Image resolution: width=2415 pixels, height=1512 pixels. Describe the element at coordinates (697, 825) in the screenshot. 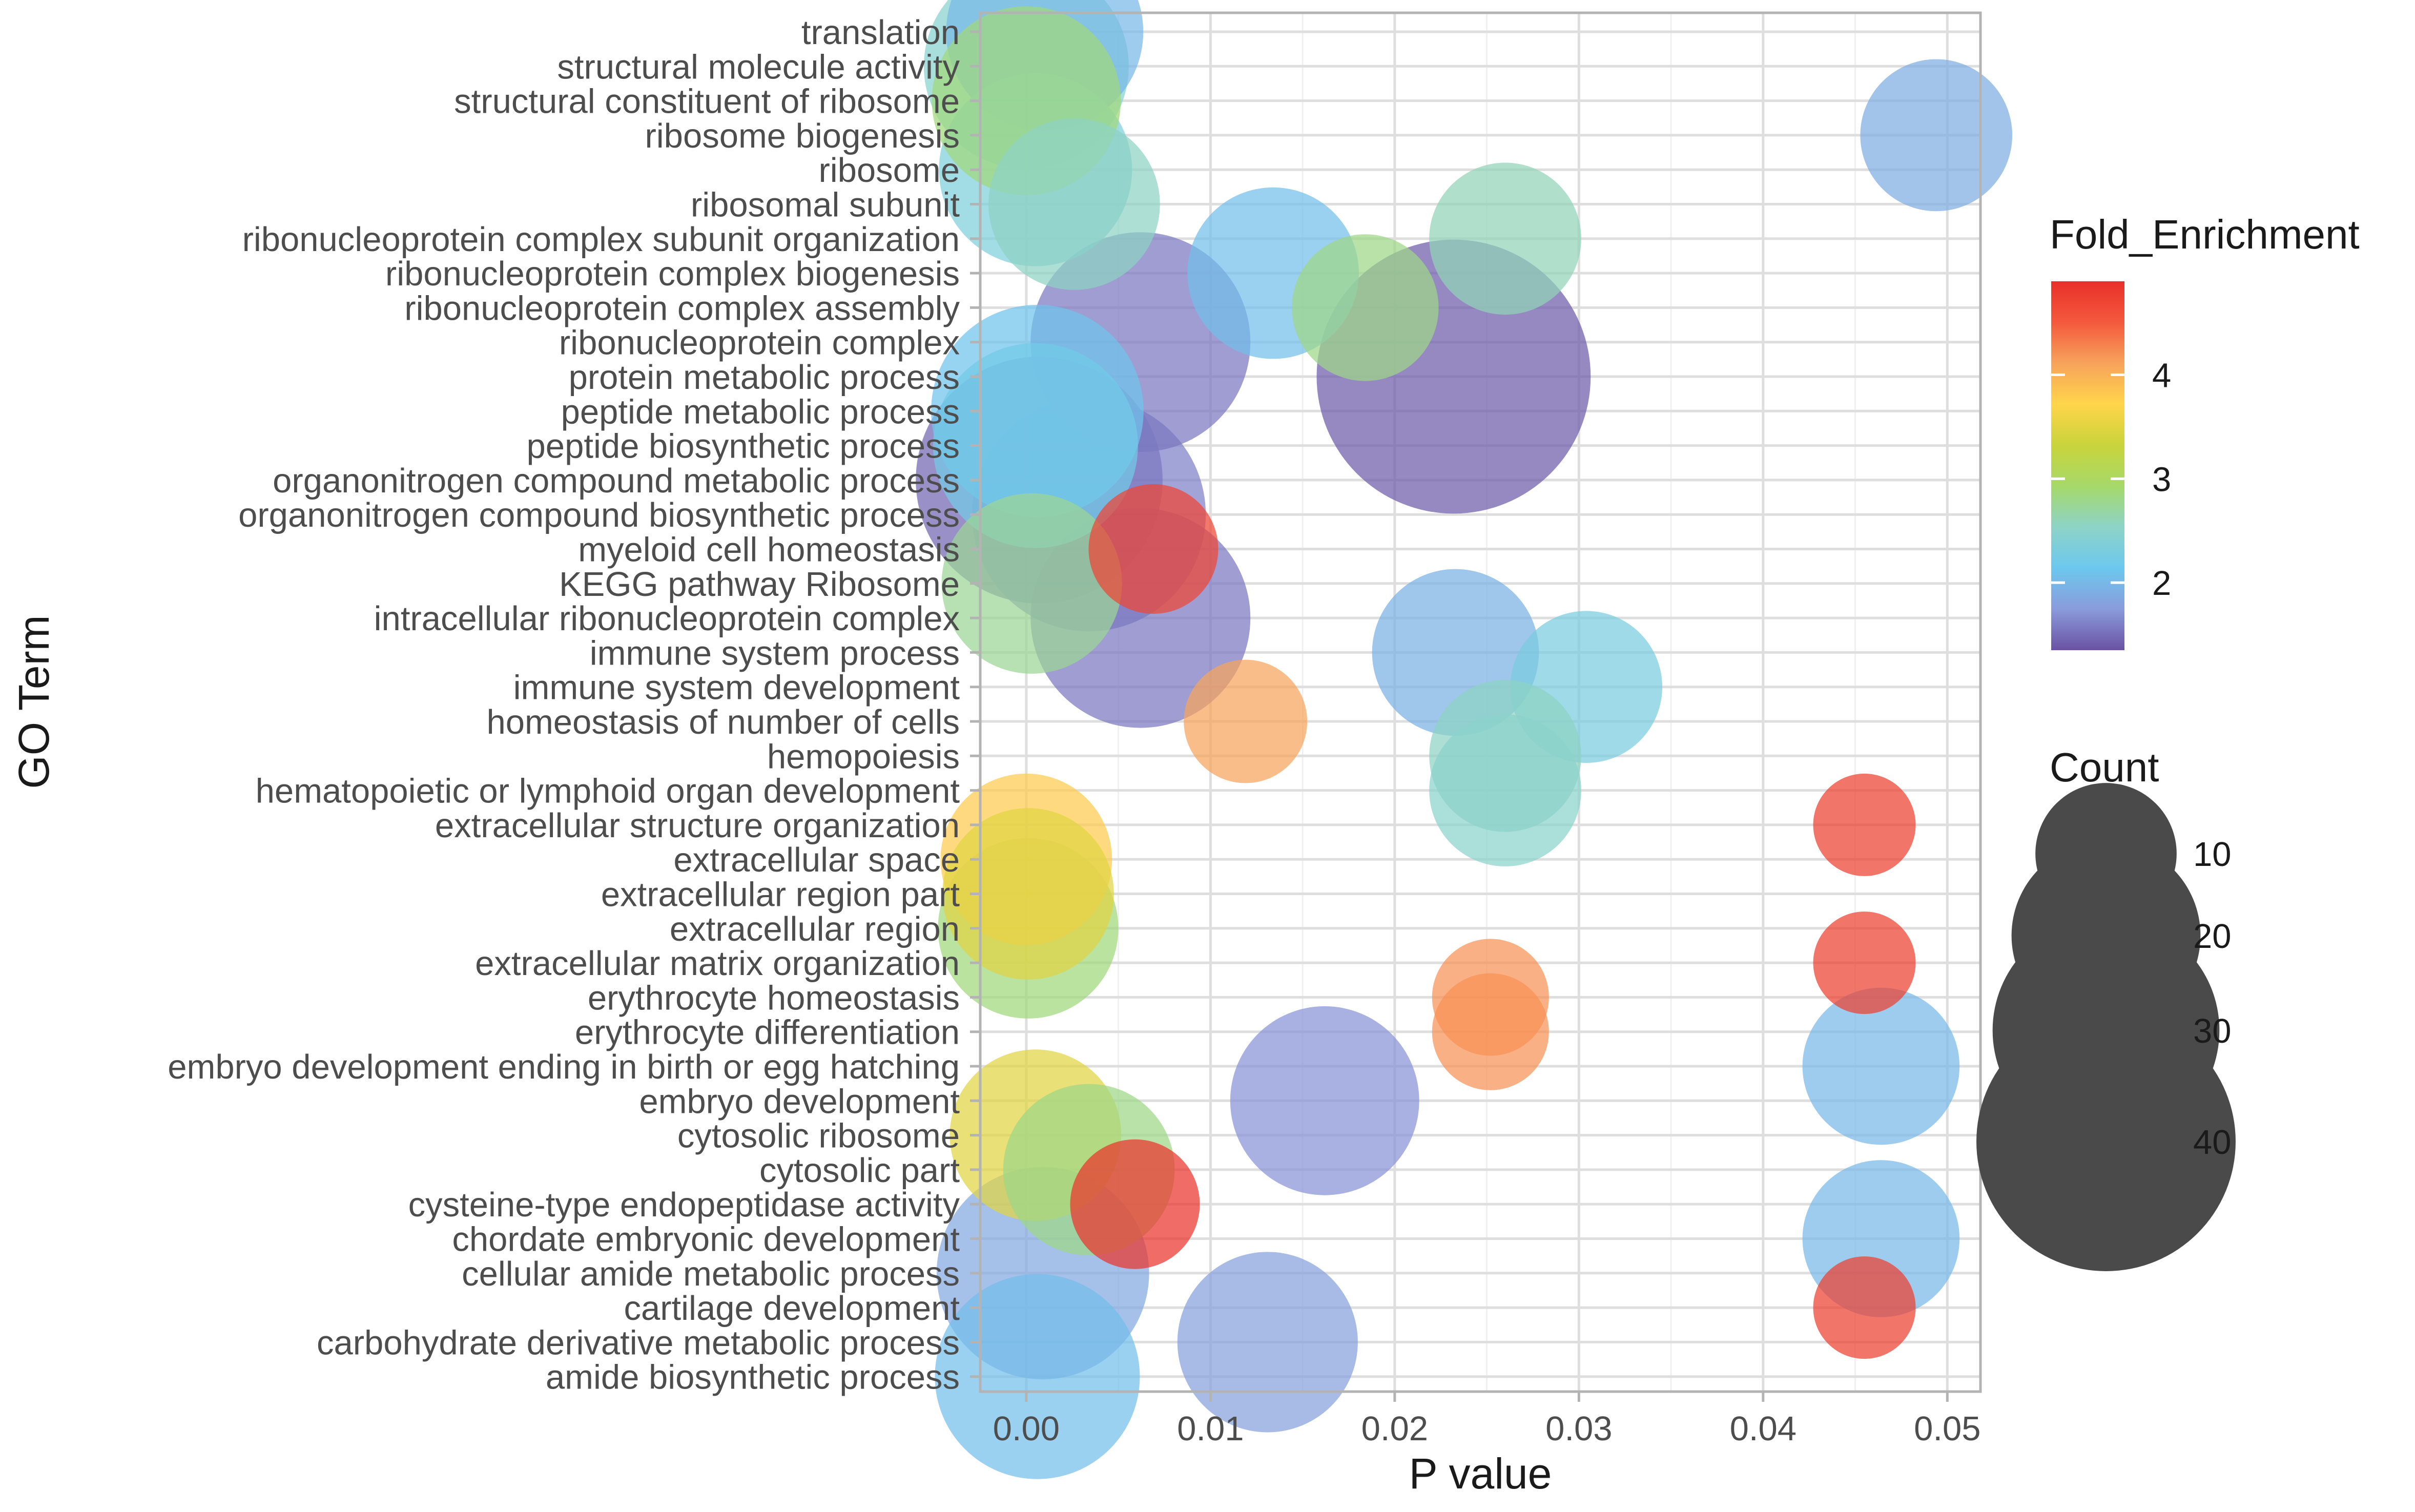

I see `y-tick-label: extracellular structure organization` at that location.